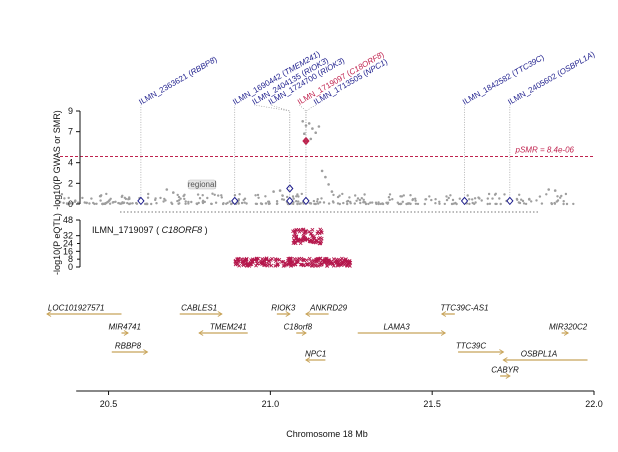  I want to click on gene-label: TTC39C-AS1, so click(465, 308).